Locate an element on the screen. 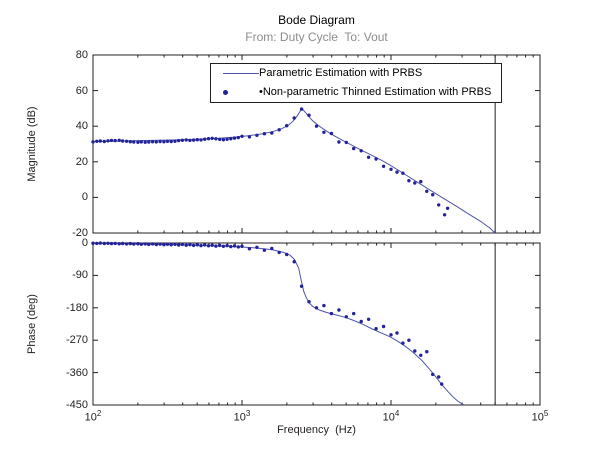  dot-marker-icon is located at coordinates (225, 92).